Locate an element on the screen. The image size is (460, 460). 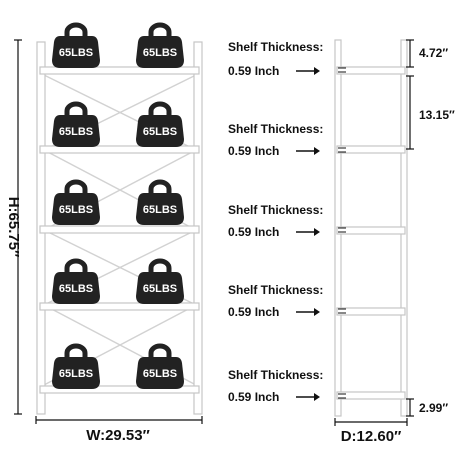
width-label: W:29.53″ is located at coordinates (118, 435).